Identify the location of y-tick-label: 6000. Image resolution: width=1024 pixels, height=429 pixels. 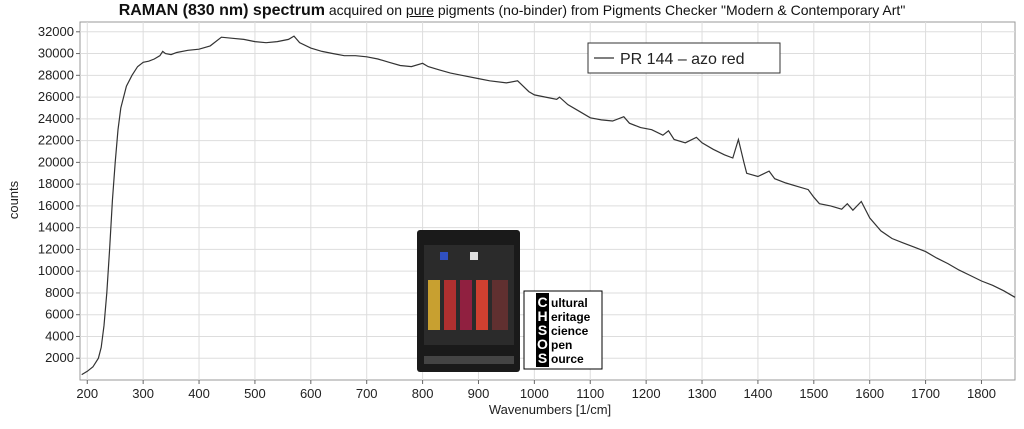
(59, 314).